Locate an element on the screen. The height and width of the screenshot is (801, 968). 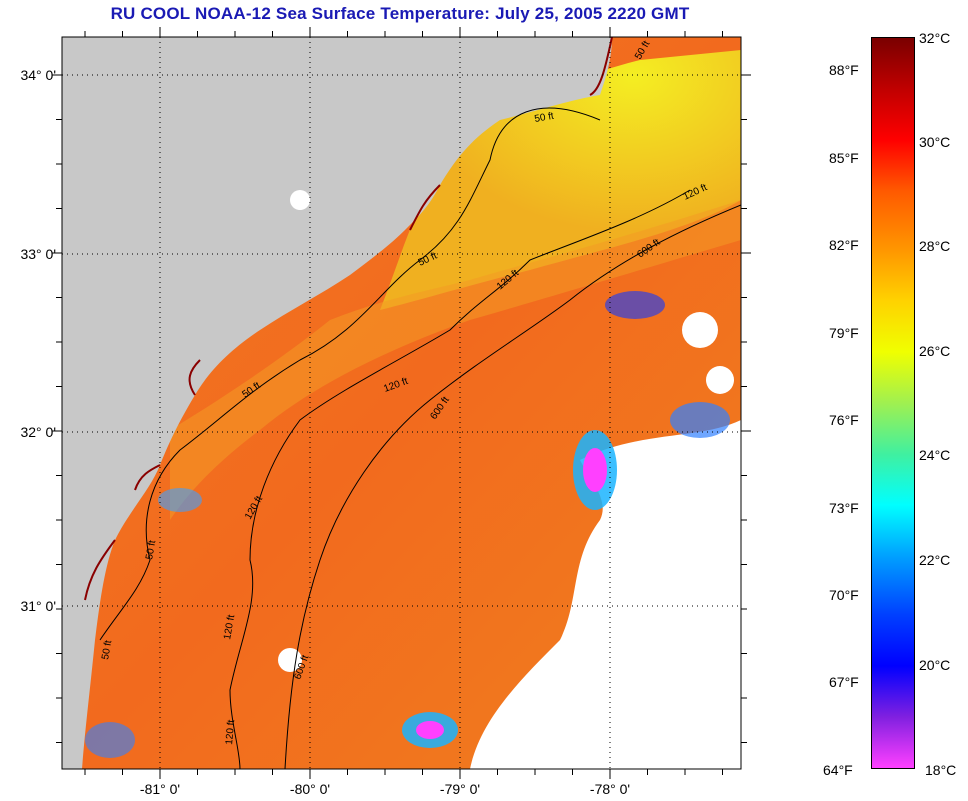
c-label: 28°C is located at coordinates (935, 246).